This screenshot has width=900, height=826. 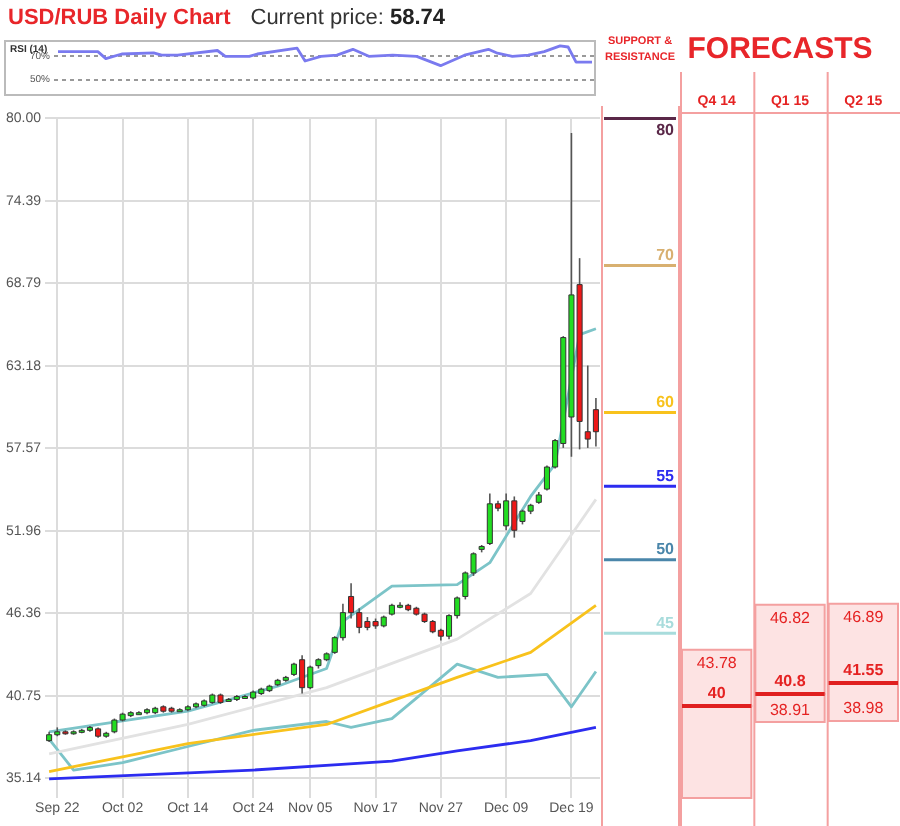 What do you see at coordinates (666, 254) in the screenshot?
I see `ref-line-label: 70` at bounding box center [666, 254].